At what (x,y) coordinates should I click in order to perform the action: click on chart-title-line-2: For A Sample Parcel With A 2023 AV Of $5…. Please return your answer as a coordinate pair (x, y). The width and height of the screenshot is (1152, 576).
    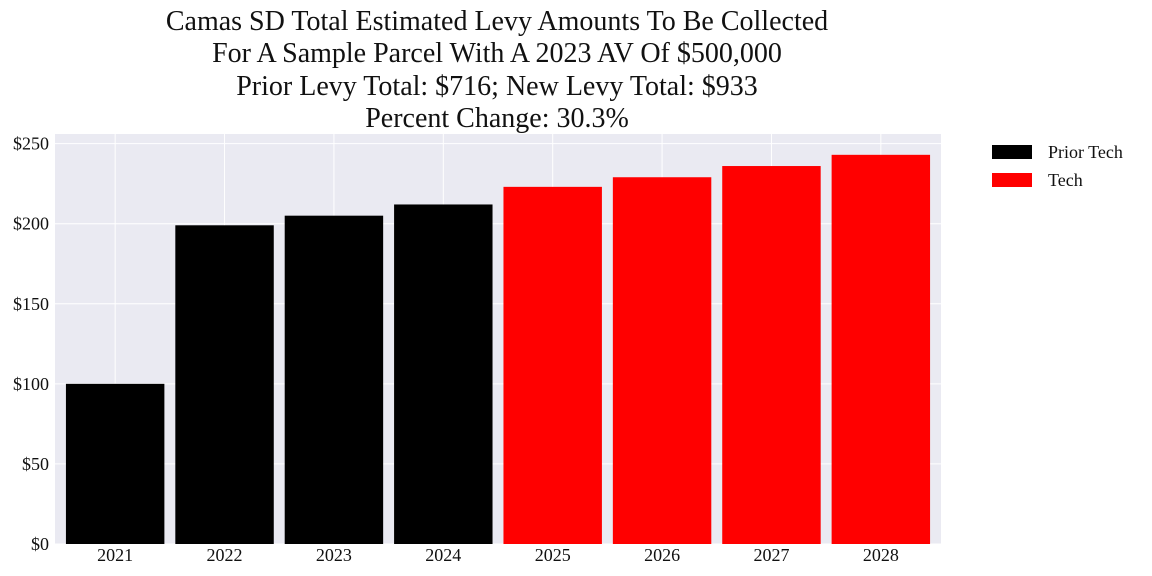
    Looking at the image, I should click on (497, 53).